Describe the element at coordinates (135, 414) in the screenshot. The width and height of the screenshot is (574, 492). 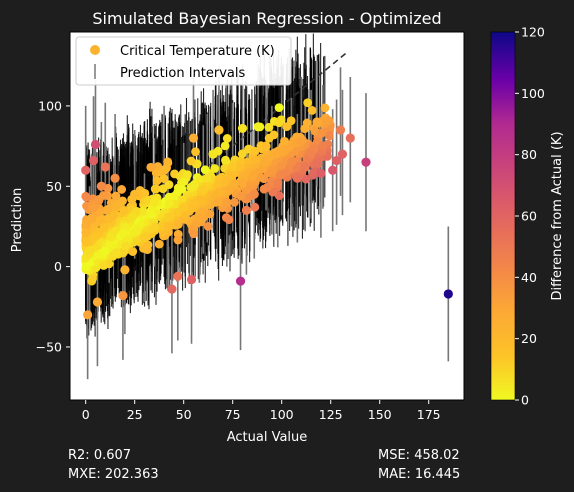
I see `x-tick-label: 25` at that location.